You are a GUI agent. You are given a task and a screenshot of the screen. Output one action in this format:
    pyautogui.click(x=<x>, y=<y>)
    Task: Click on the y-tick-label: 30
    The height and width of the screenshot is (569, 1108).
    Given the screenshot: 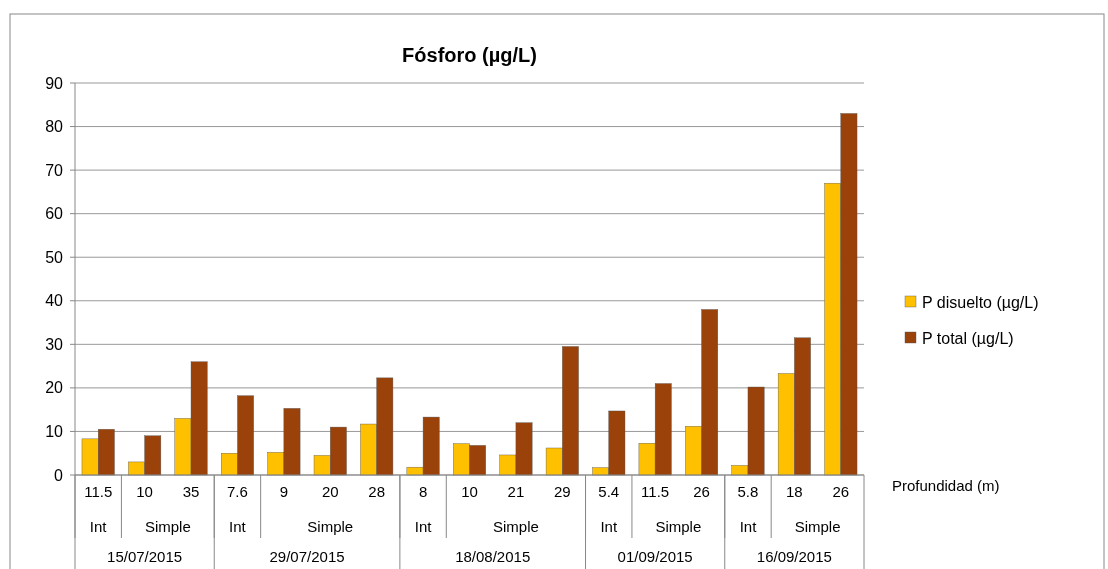 What is the action you would take?
    pyautogui.click(x=54, y=344)
    